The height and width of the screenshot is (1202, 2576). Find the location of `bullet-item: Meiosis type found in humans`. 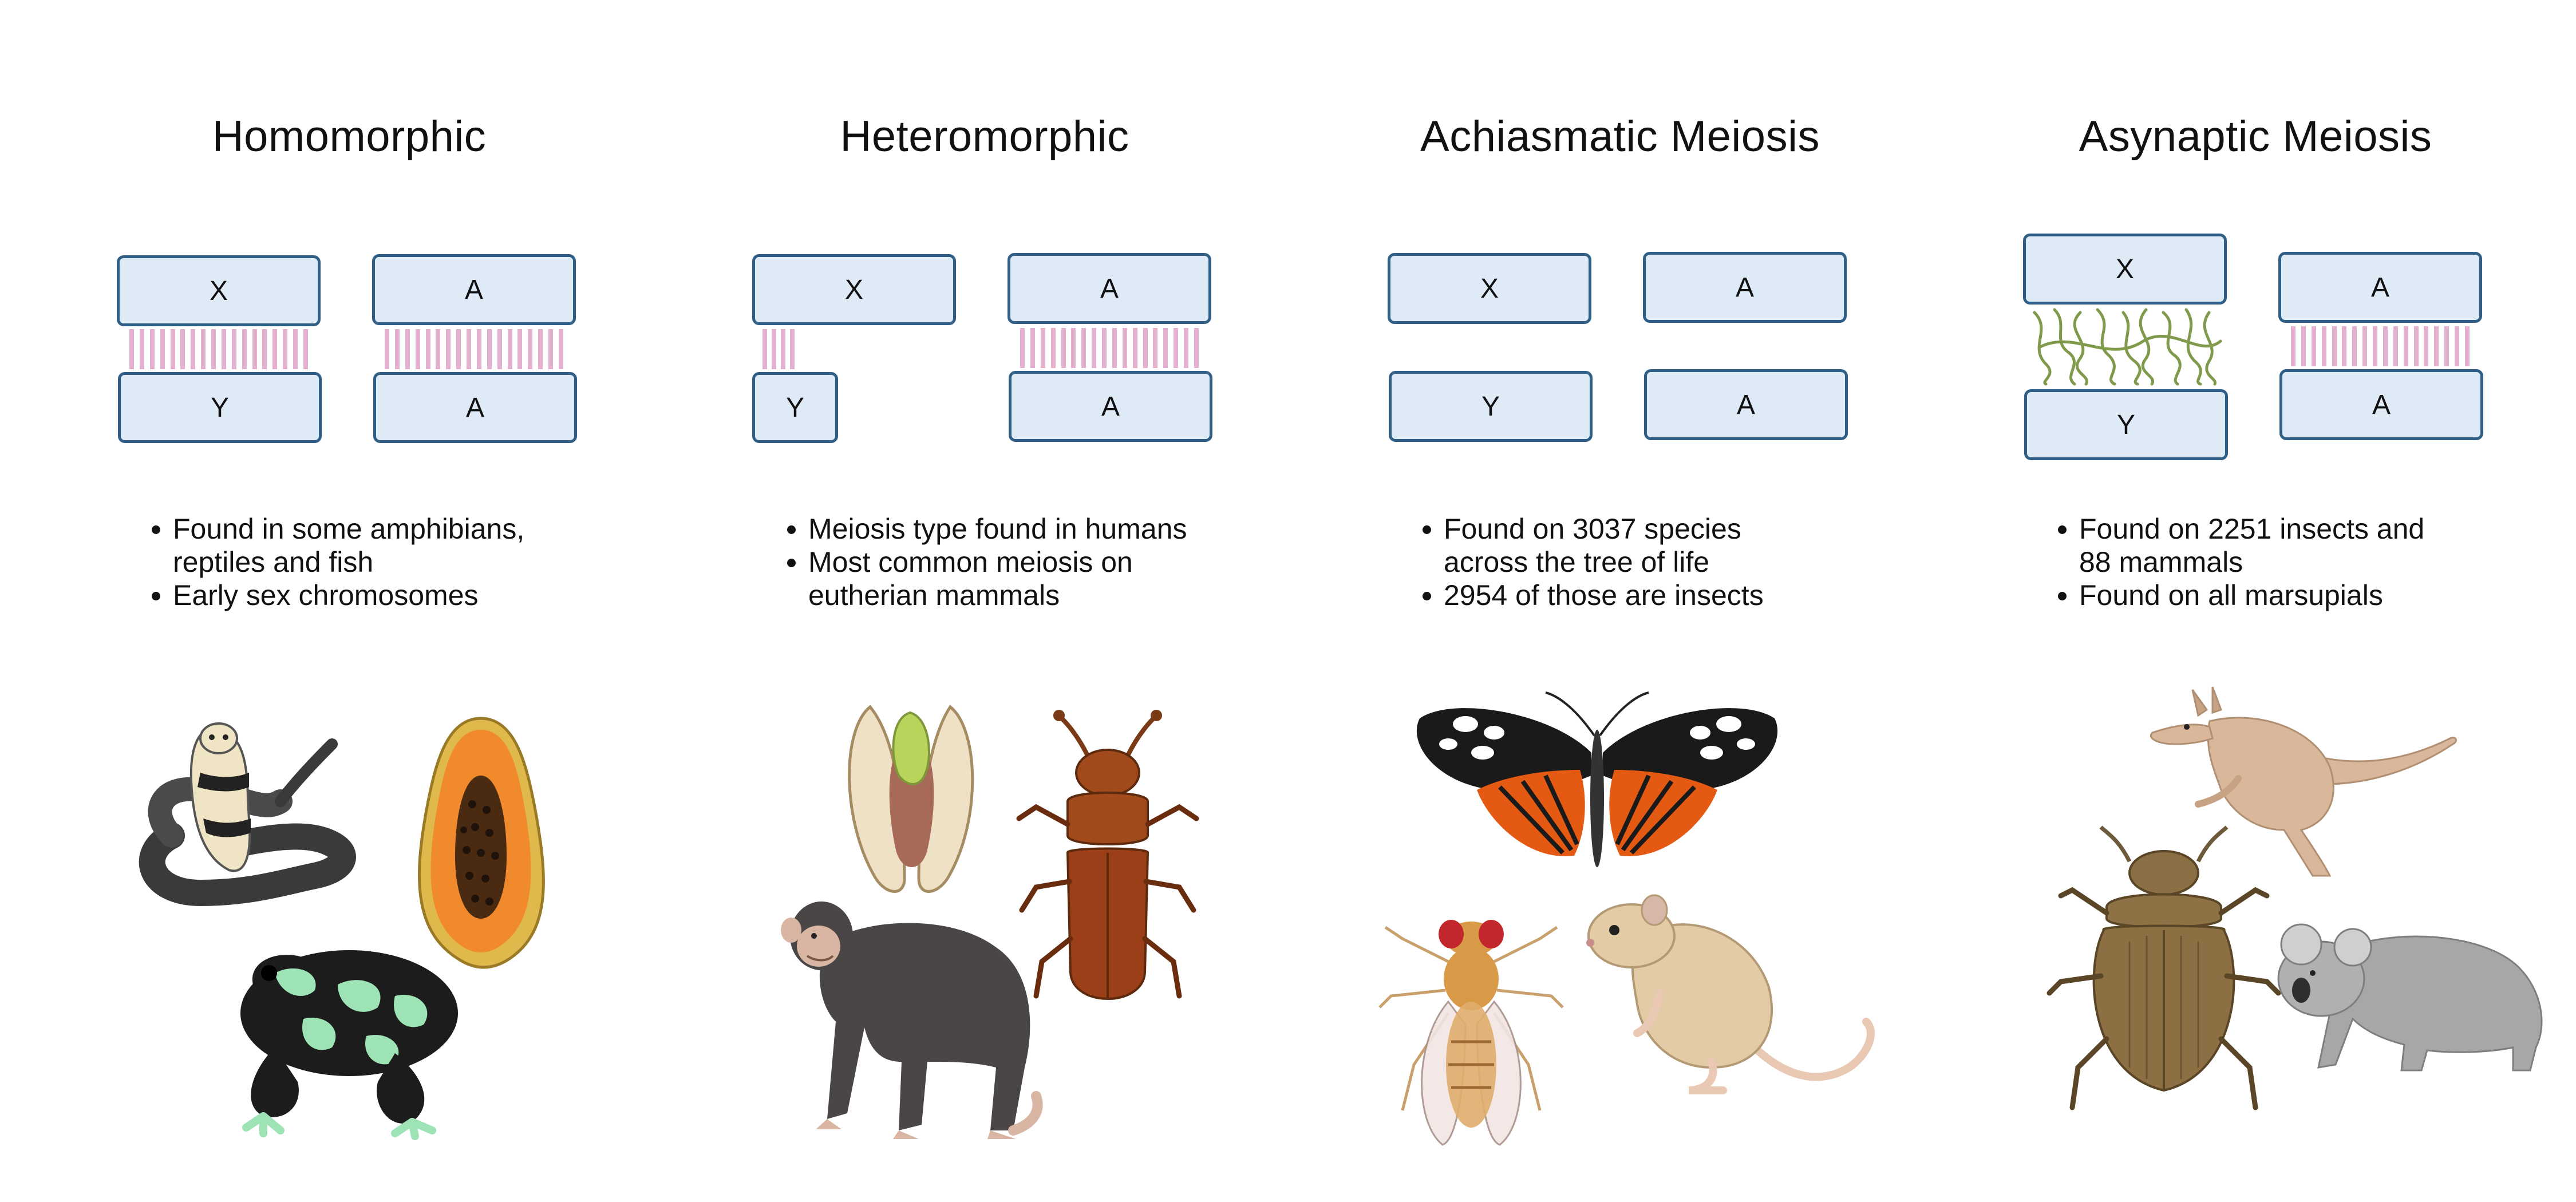

bullet-item: Meiosis type found in humans is located at coordinates (1014, 528).